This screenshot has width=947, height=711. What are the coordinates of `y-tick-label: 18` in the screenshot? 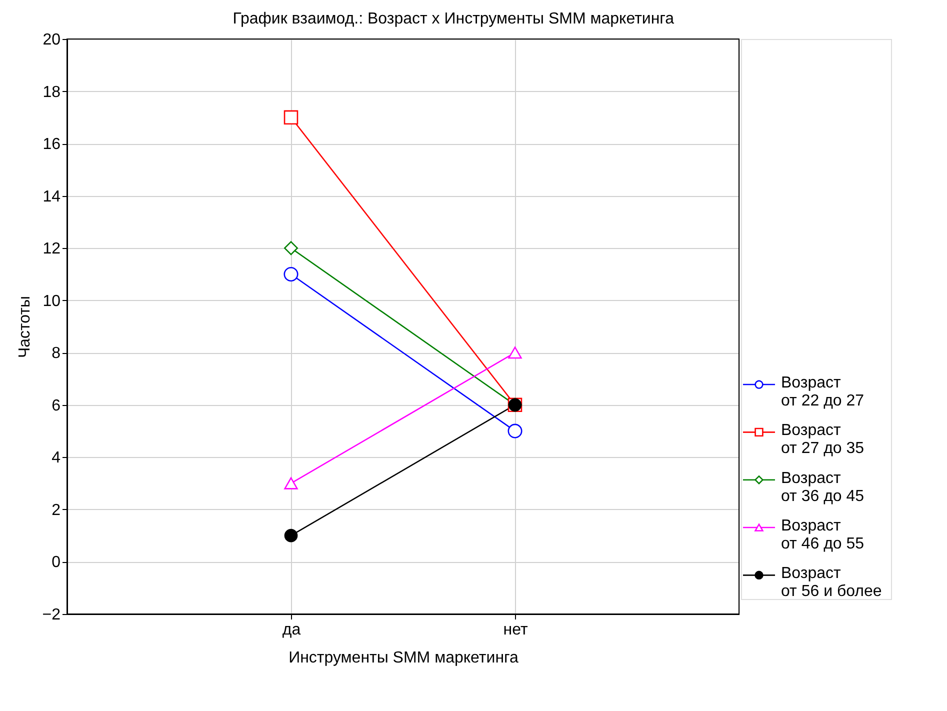 It's located at (51, 92).